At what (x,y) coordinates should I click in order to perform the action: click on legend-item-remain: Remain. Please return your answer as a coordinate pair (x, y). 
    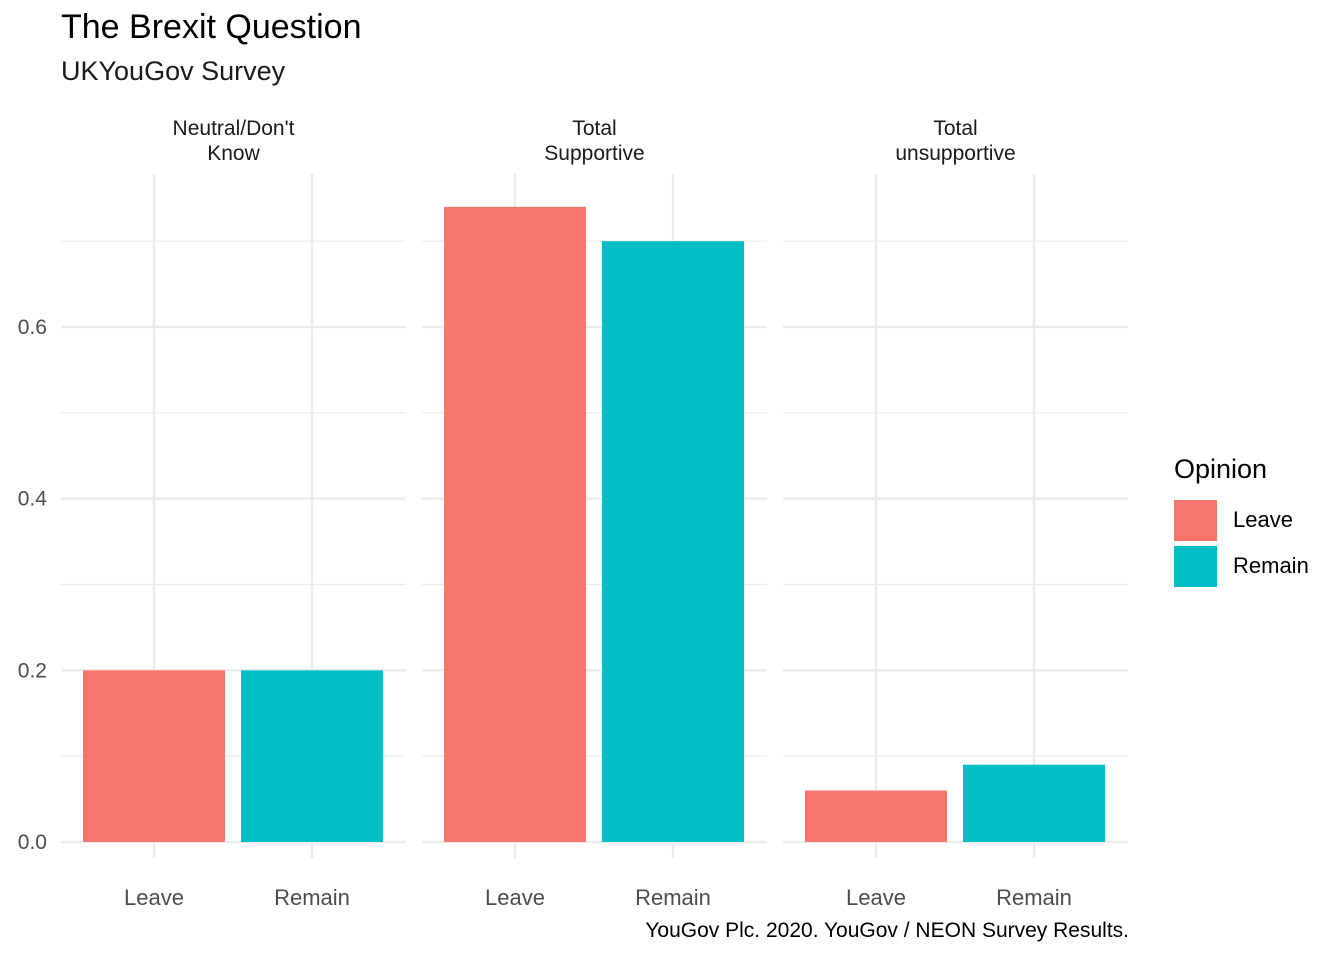
    Looking at the image, I should click on (1241, 566).